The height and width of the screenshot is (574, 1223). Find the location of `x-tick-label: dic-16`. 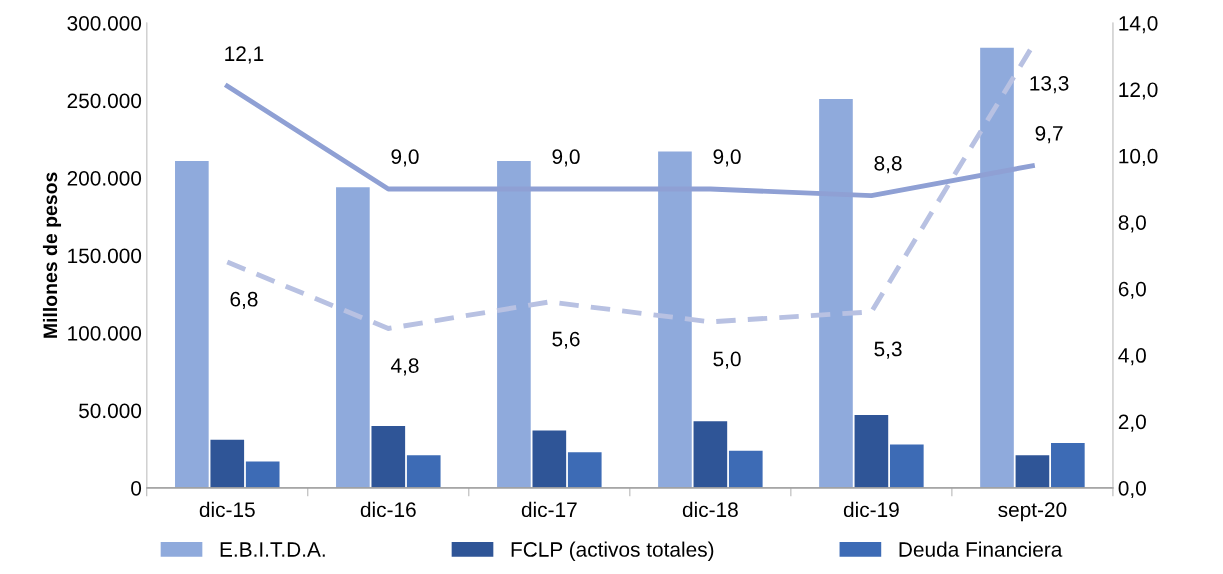

x-tick-label: dic-16 is located at coordinates (388, 509).